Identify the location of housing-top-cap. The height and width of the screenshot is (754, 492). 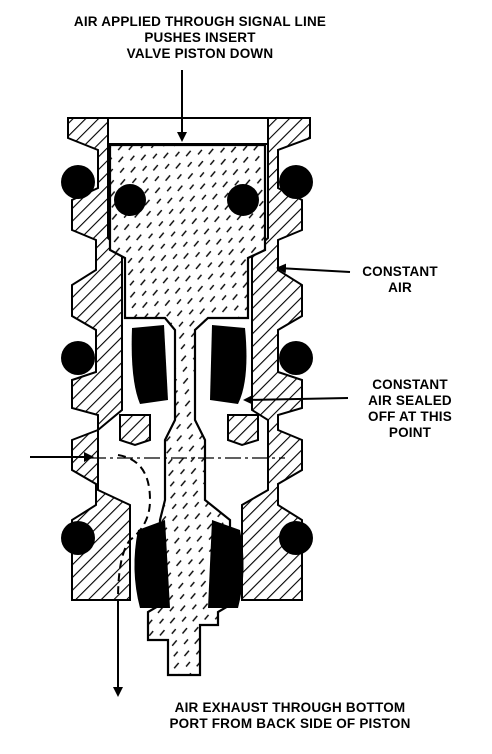
(188, 131).